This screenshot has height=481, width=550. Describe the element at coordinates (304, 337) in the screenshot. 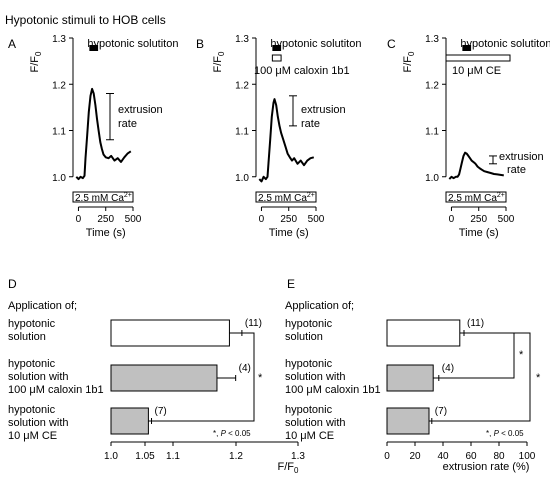

I see `category-label: solution` at that location.